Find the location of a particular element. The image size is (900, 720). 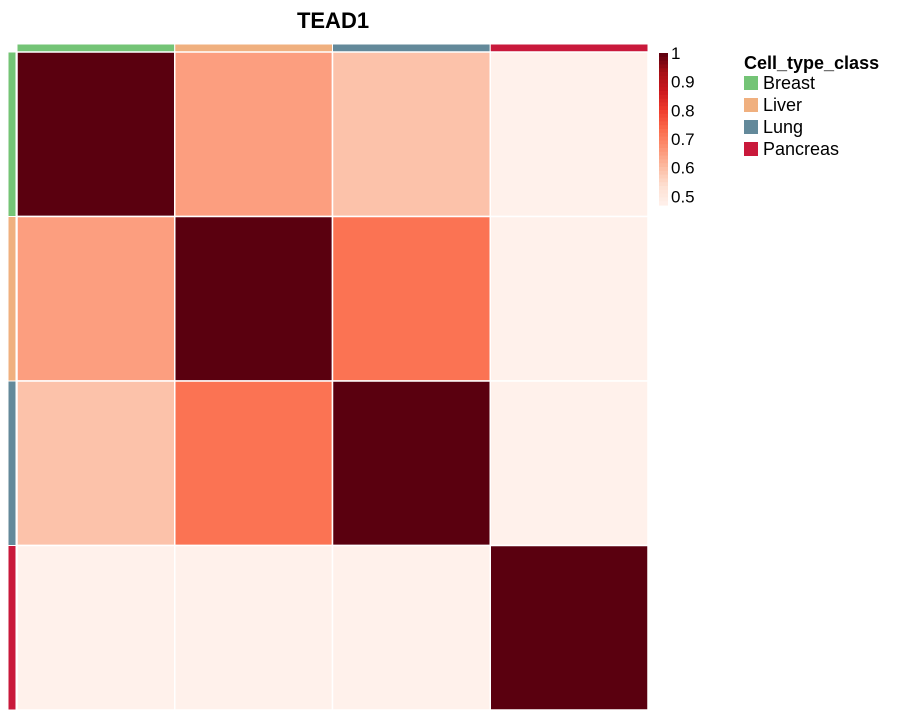

legend-title: Cell_type_class is located at coordinates (811, 63).